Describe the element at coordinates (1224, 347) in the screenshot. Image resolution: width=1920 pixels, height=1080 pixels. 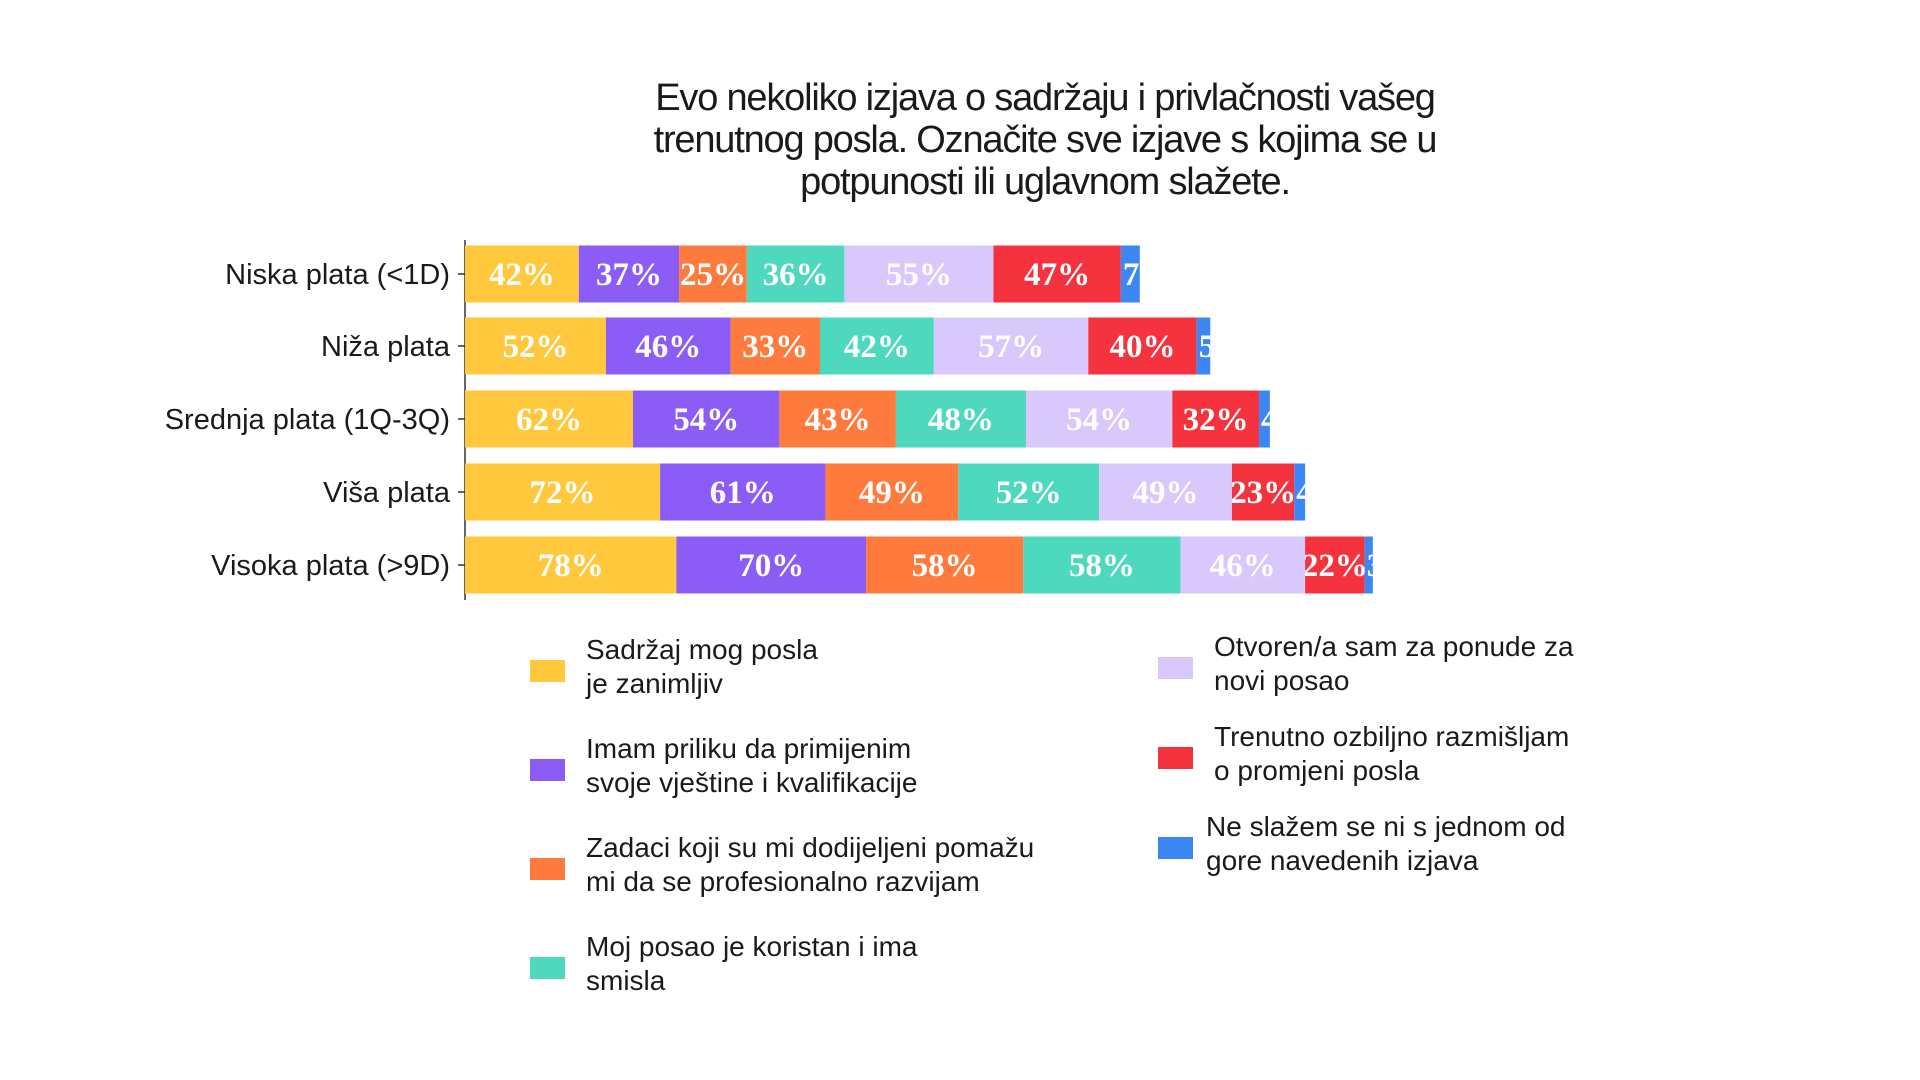
I see `bar-value-label: 5%` at that location.